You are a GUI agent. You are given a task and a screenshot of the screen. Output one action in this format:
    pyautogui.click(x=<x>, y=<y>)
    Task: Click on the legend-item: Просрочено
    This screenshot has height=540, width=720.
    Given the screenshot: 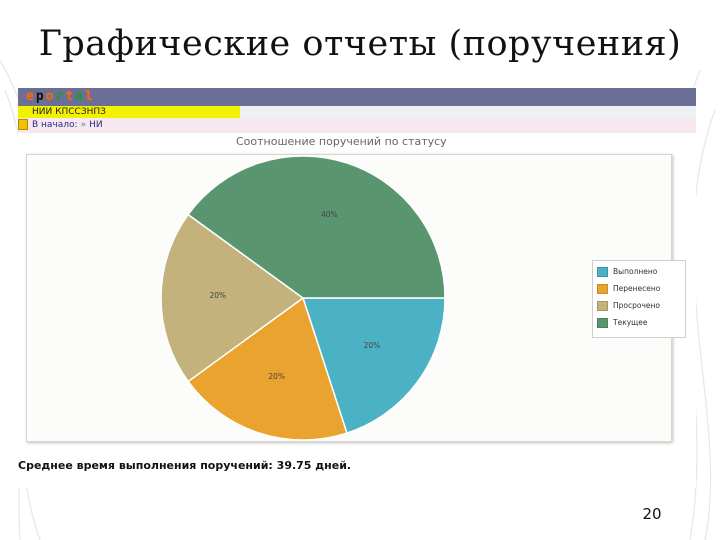 What is the action you would take?
    pyautogui.click(x=628, y=306)
    